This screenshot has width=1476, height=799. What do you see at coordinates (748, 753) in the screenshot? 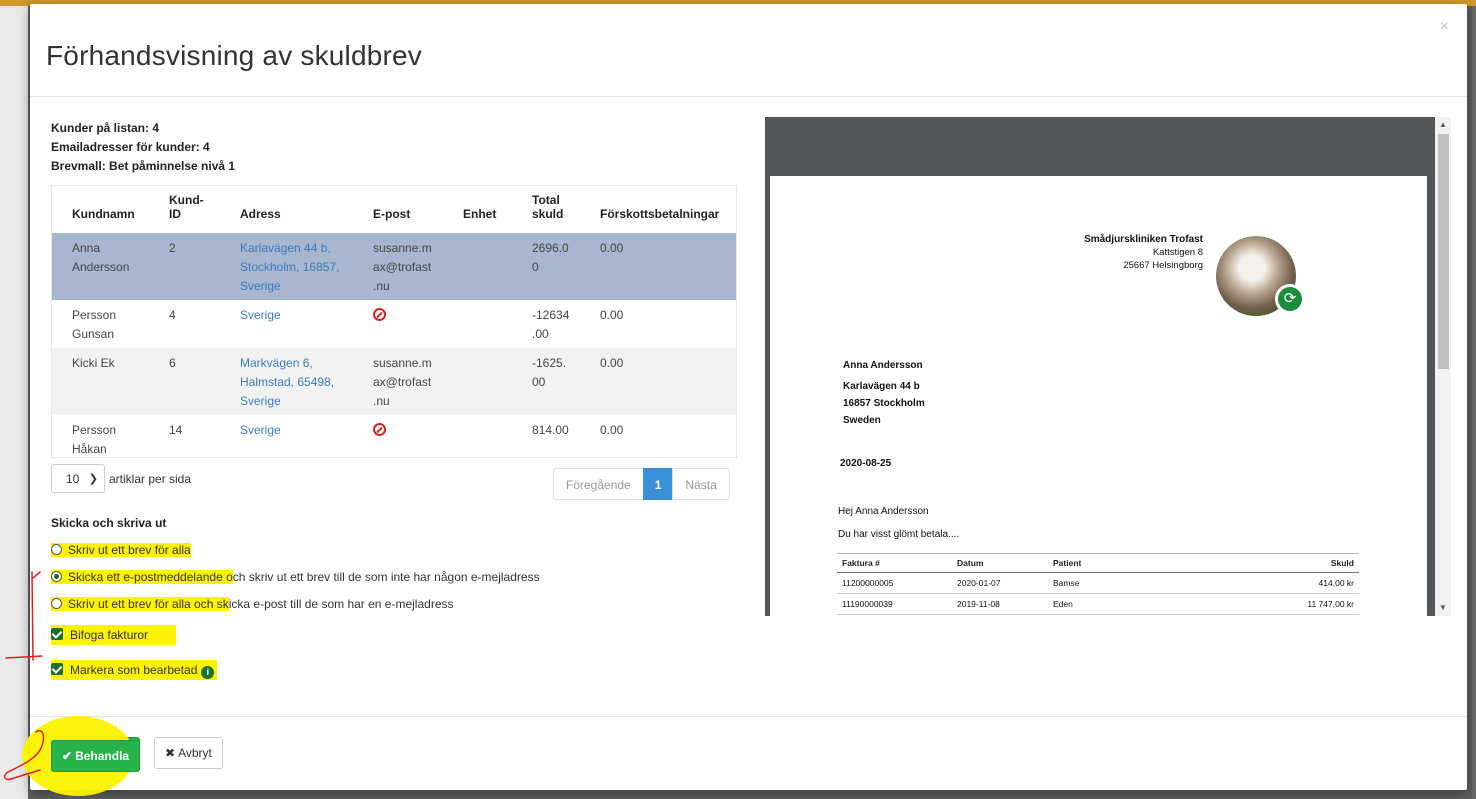
I see `dialog-footer: ✔Behandla ✖Avbryt` at bounding box center [748, 753].